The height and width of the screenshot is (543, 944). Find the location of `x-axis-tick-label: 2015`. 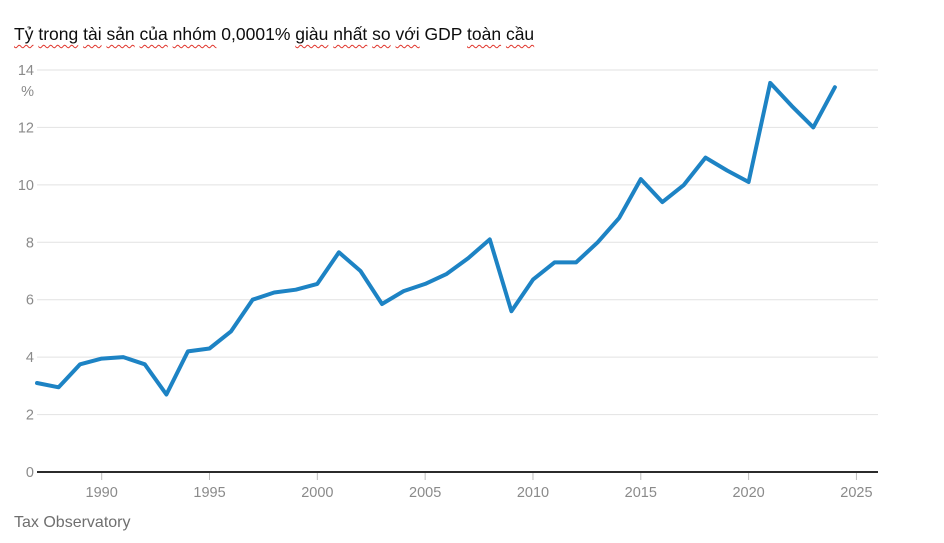

x-axis-tick-label: 2015 is located at coordinates (641, 493).